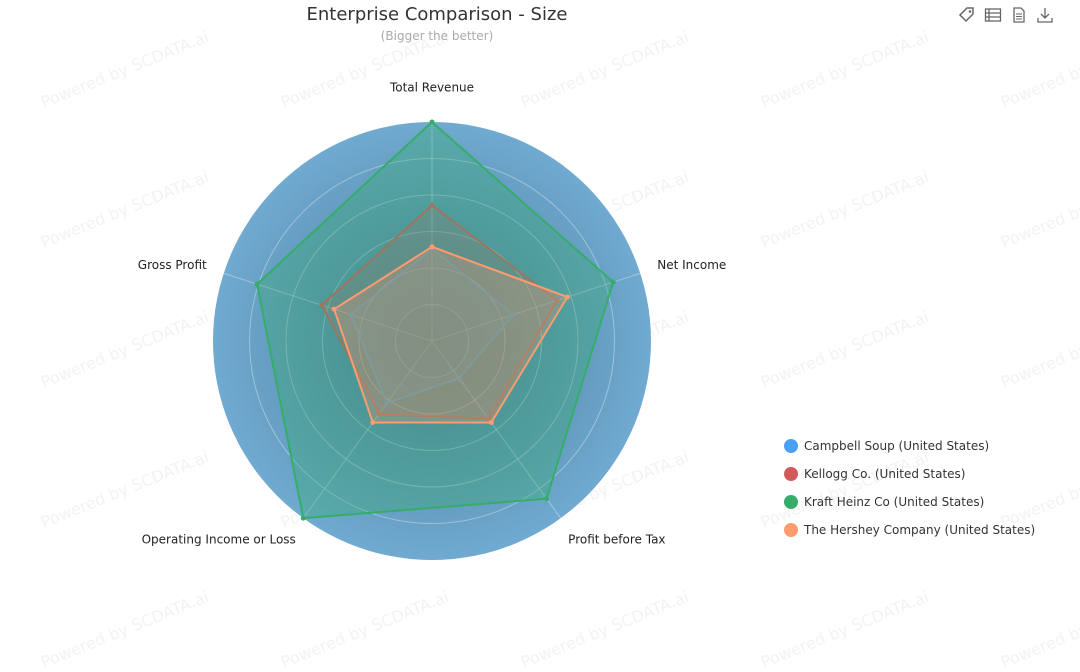 This screenshot has width=1080, height=672. Describe the element at coordinates (437, 14) in the screenshot. I see `chart-title: Enterprise Comparison - Size` at that location.